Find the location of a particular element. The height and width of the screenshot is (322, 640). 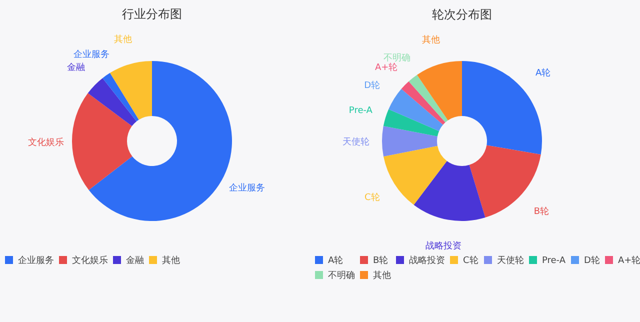

slice-label: 文化娱乐 is located at coordinates (46, 142).